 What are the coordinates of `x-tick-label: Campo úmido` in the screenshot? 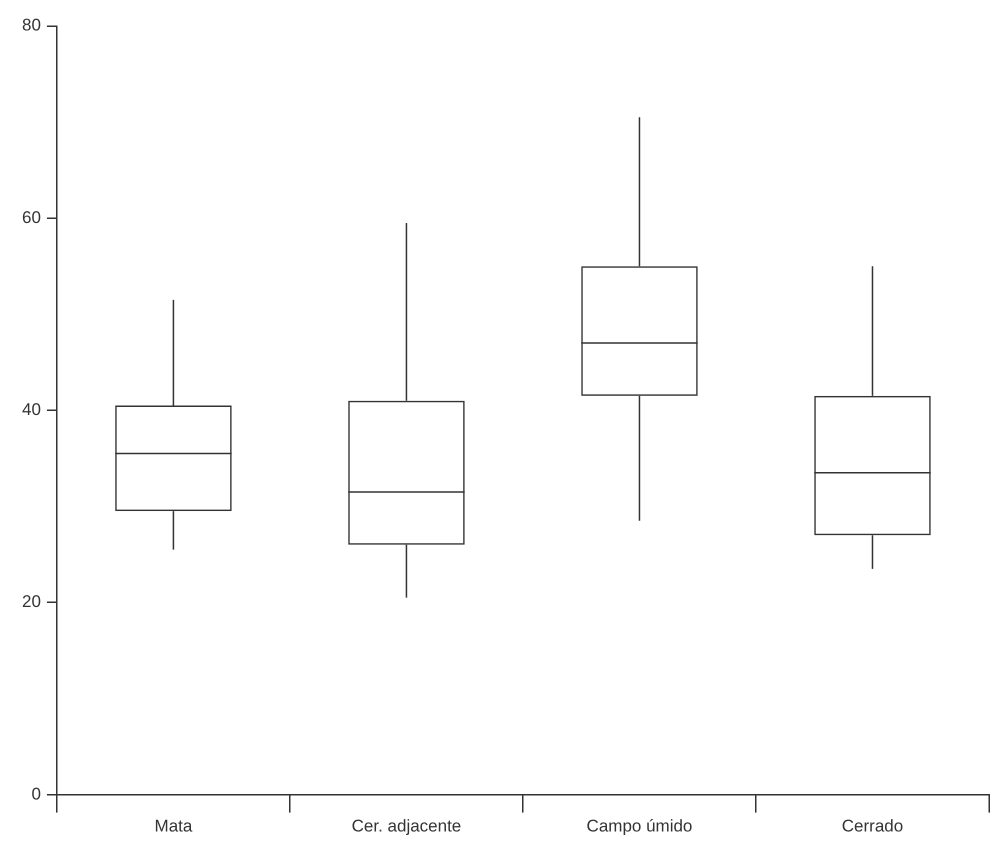 It's located at (639, 826).